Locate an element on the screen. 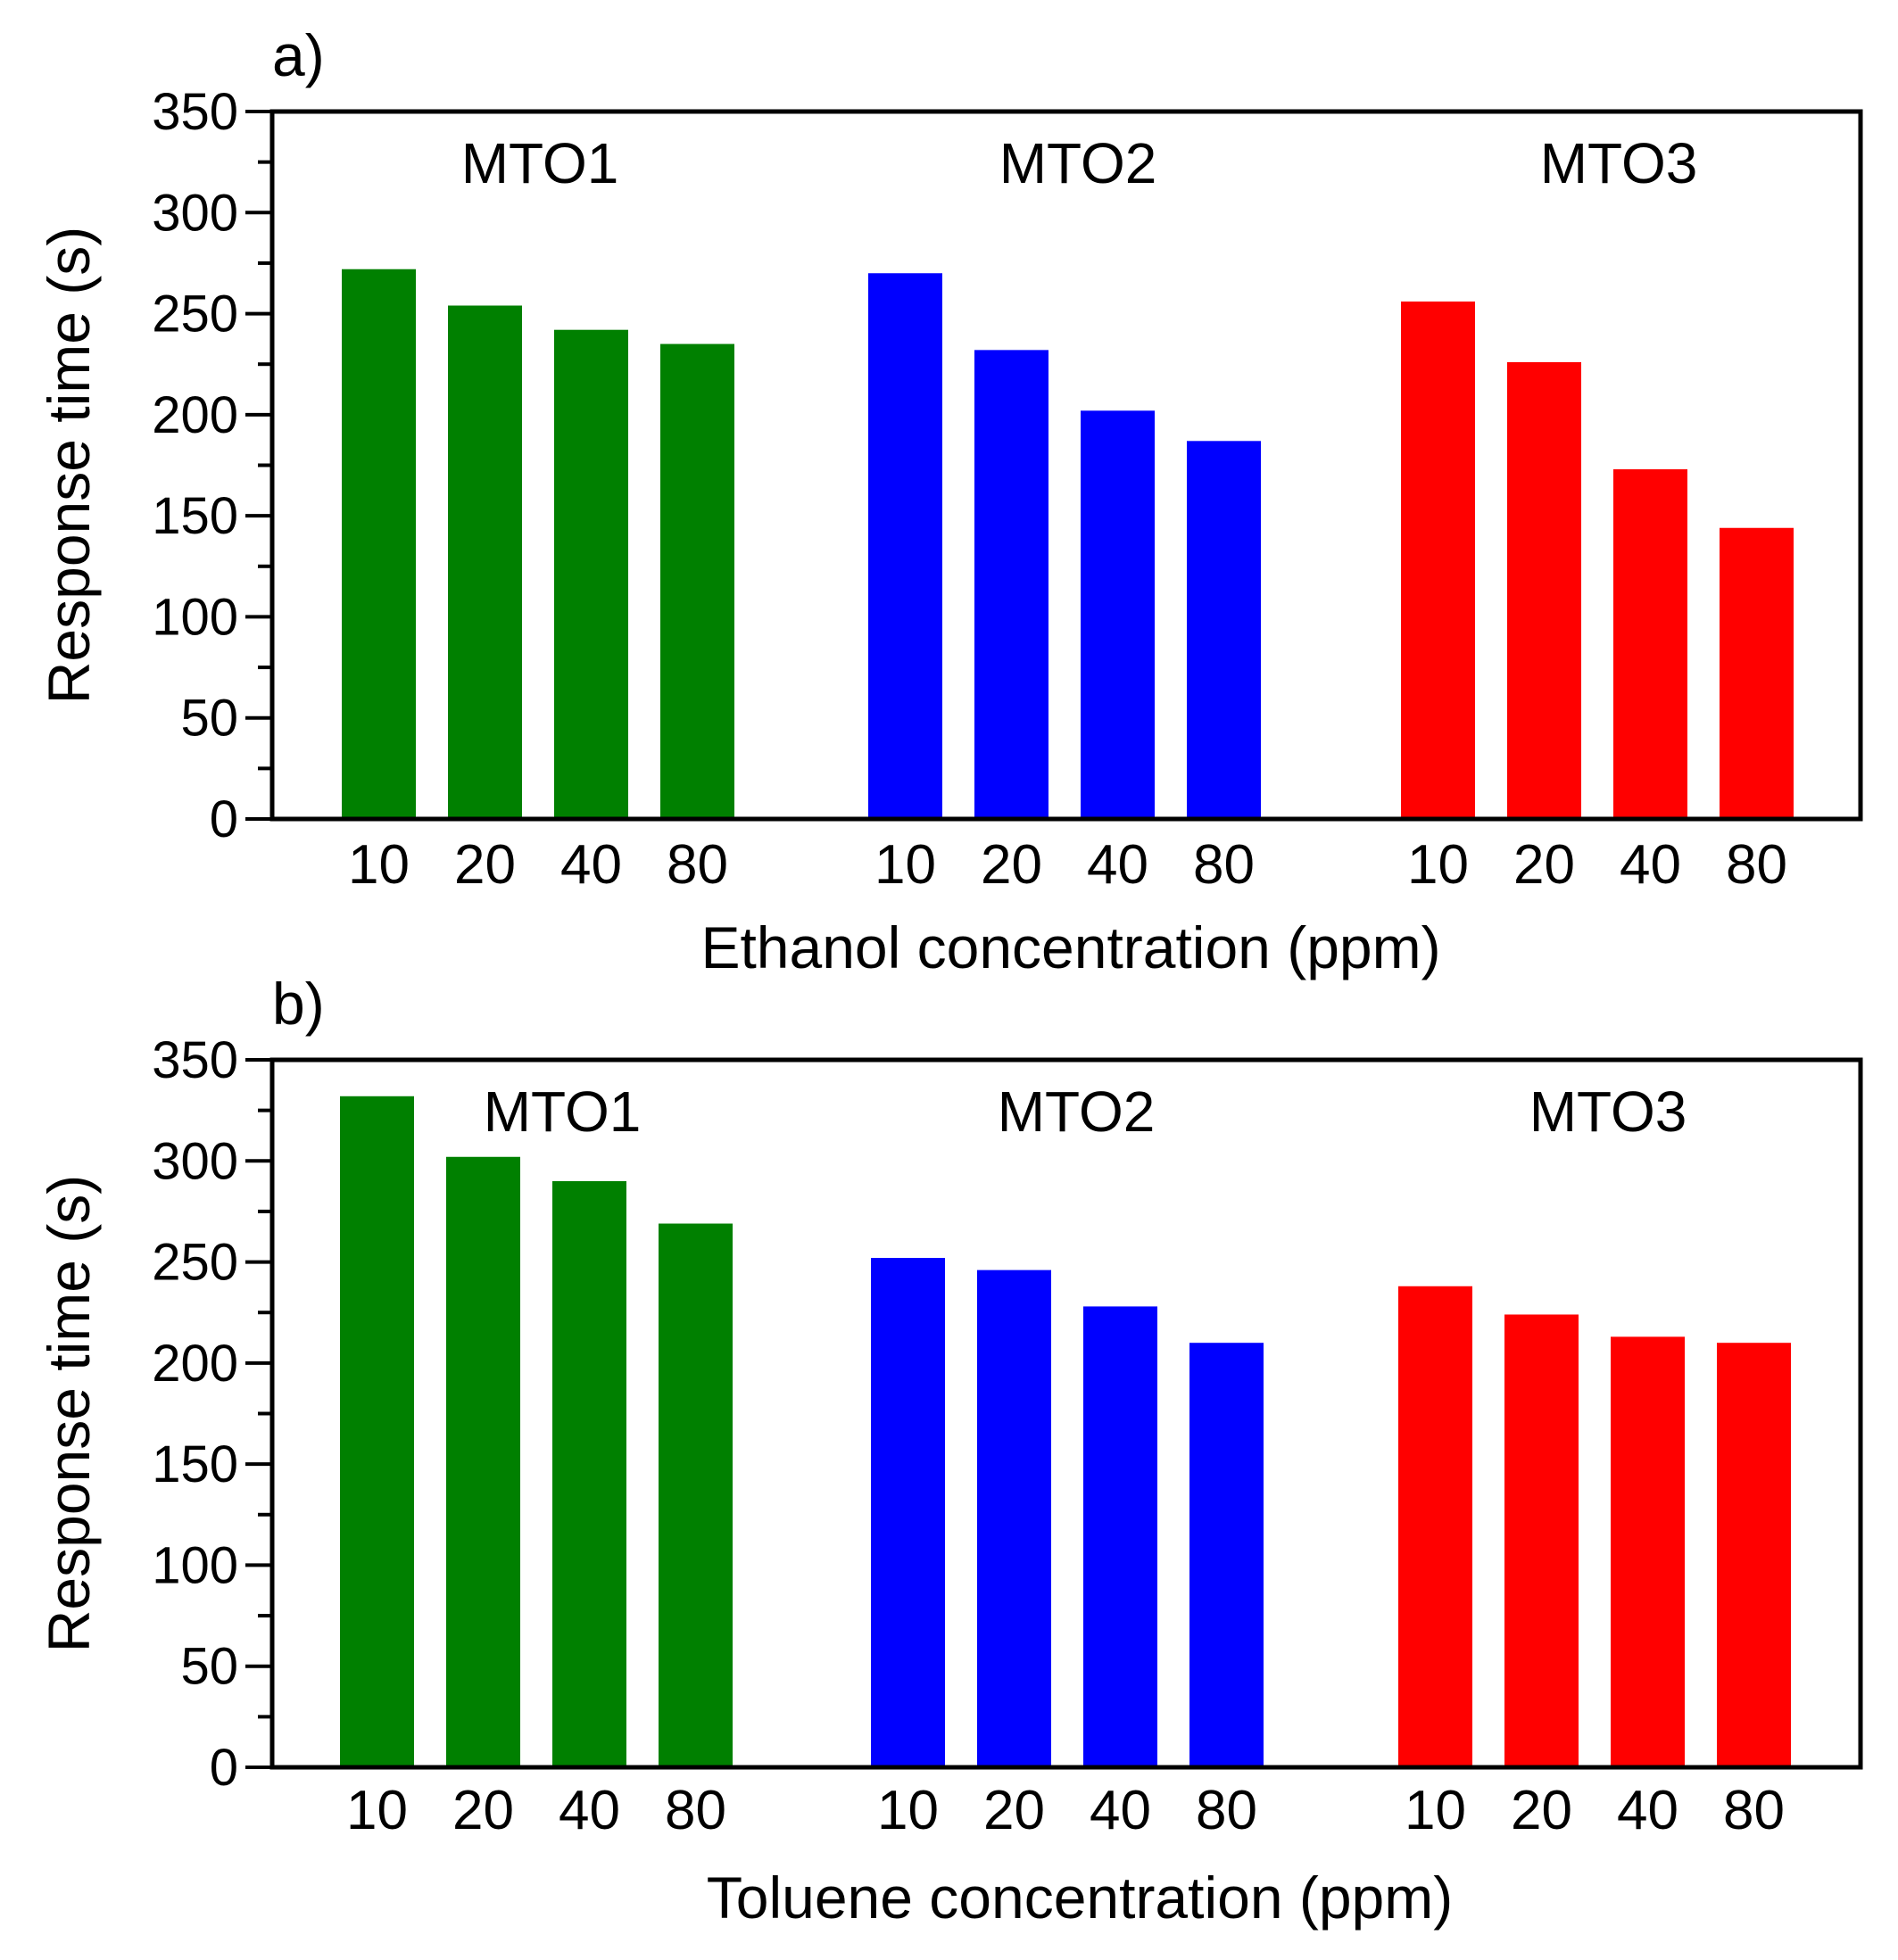 The width and height of the screenshot is (1898, 1960). x-axis-title: Ethanol concentration (ppm) is located at coordinates (1070, 947).